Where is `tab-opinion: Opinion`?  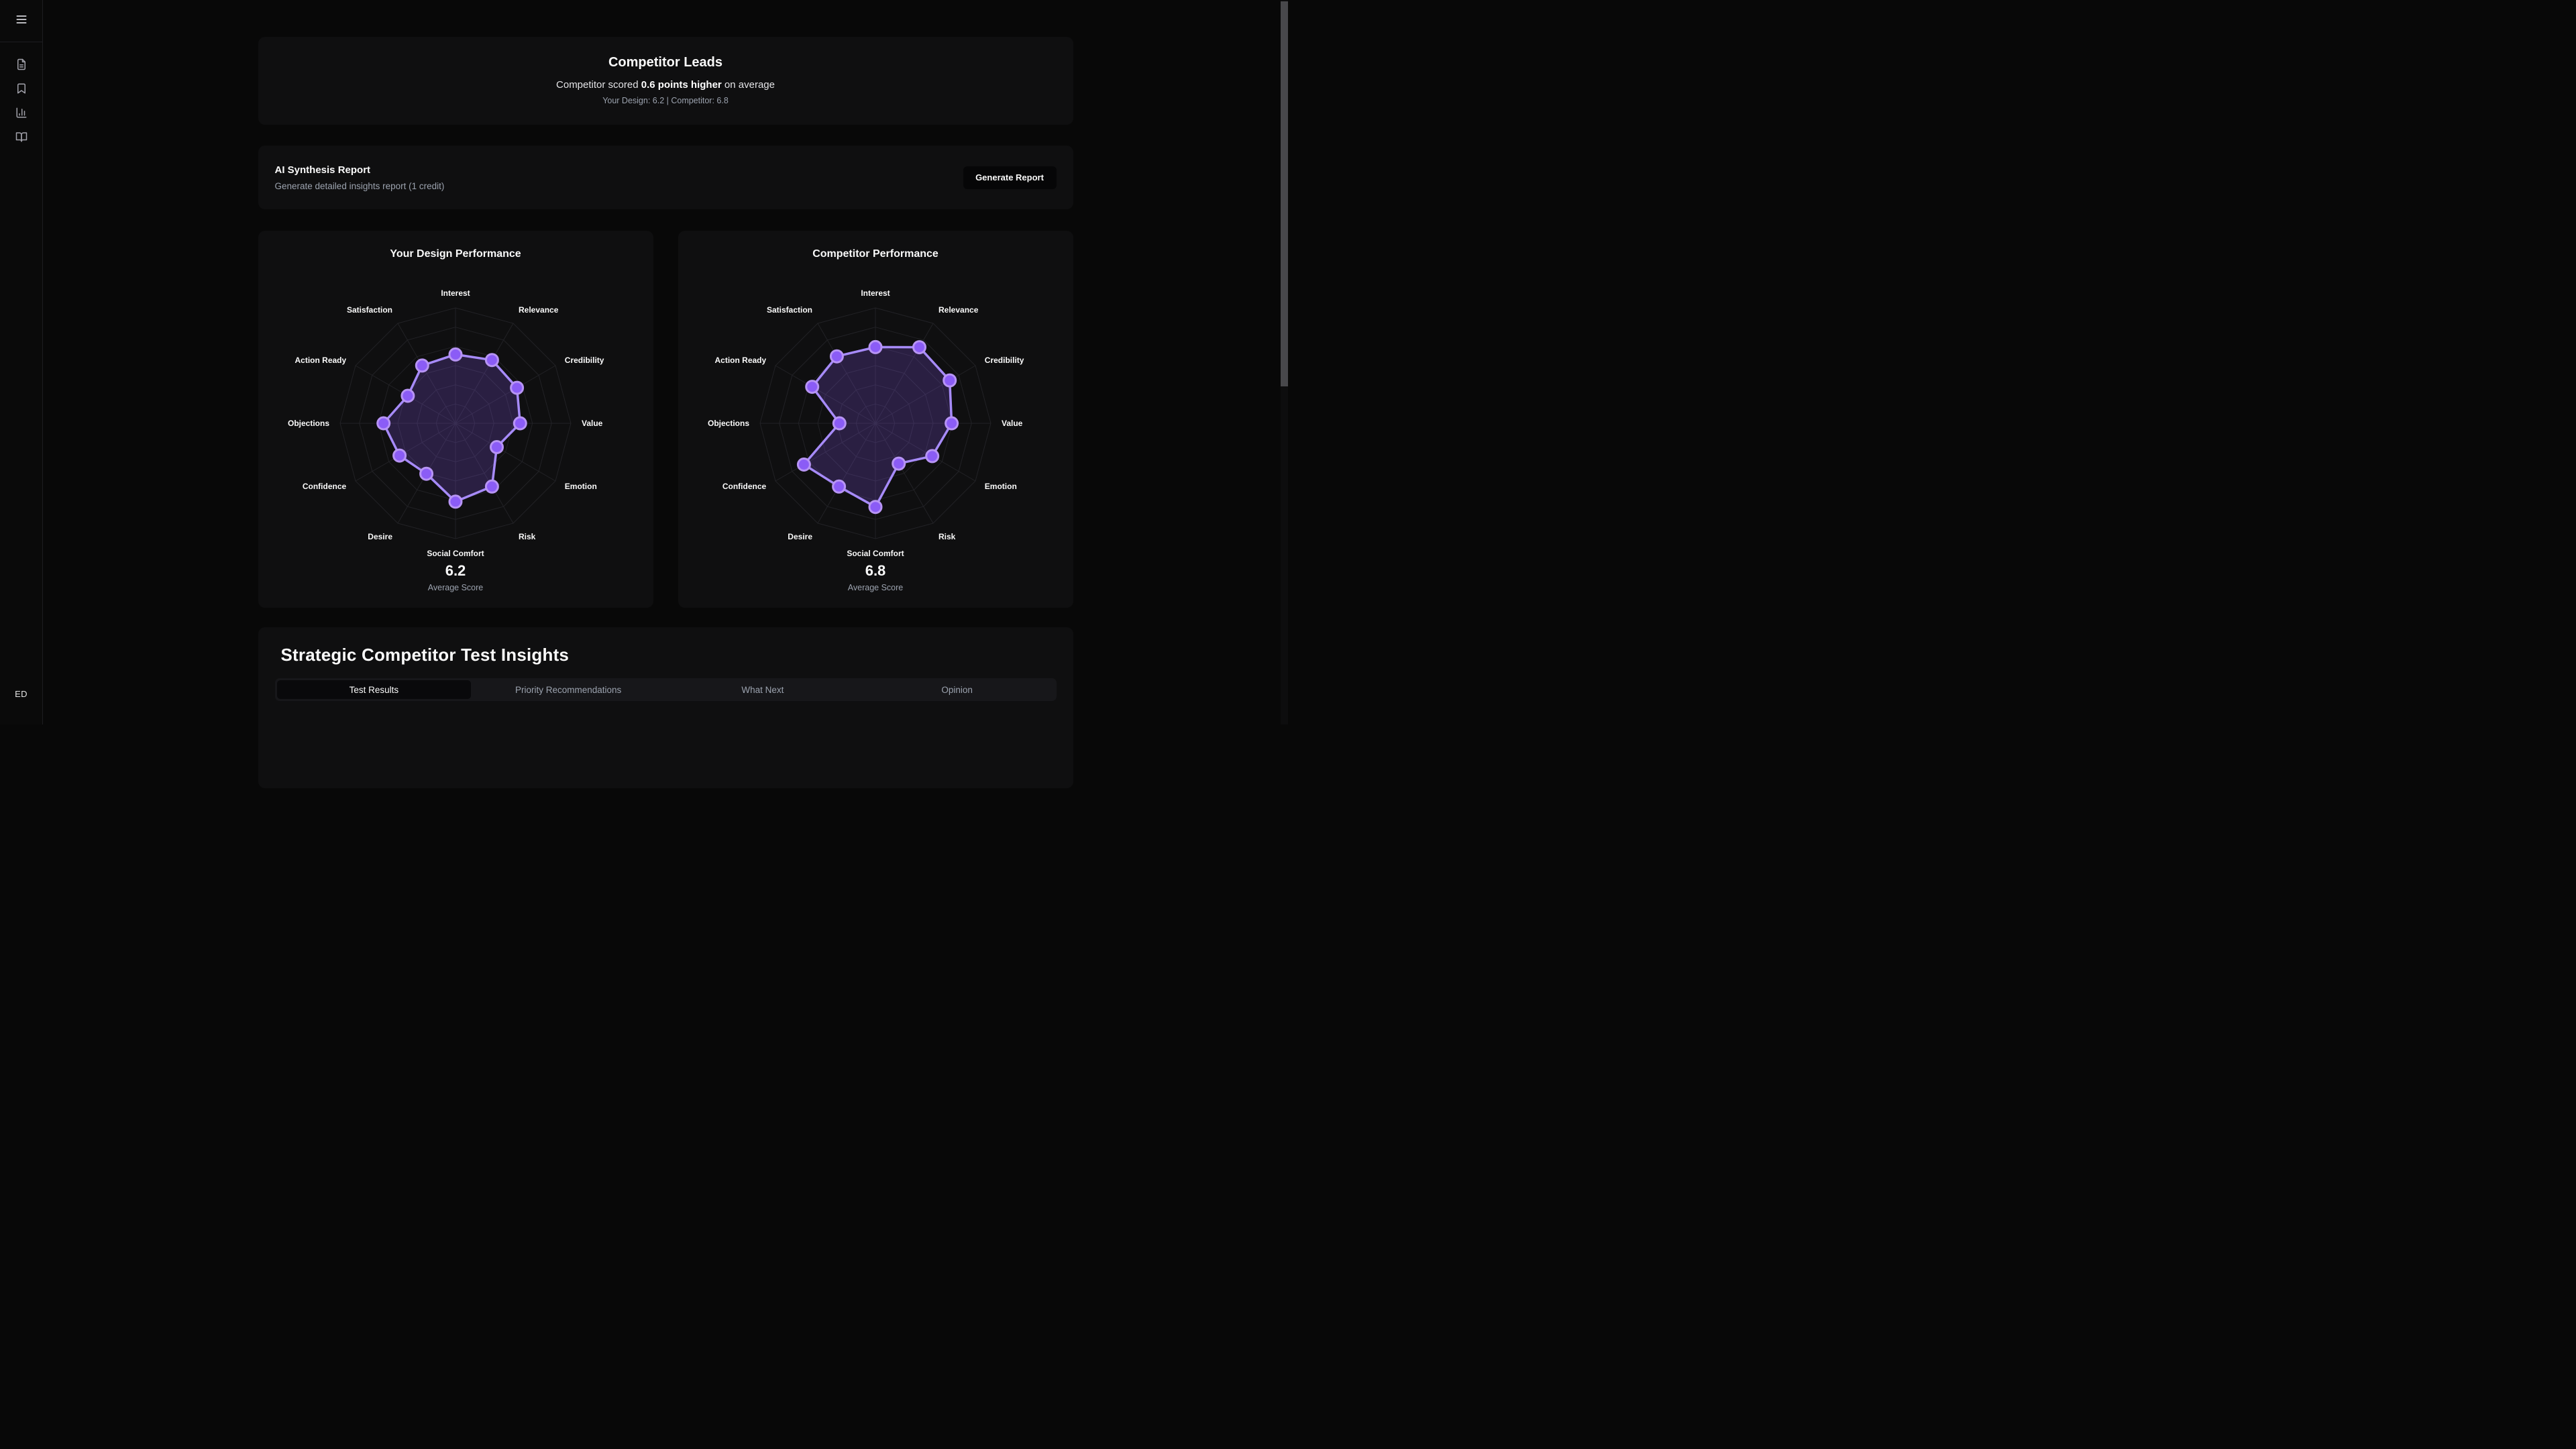
tab-opinion: Opinion is located at coordinates (957, 689).